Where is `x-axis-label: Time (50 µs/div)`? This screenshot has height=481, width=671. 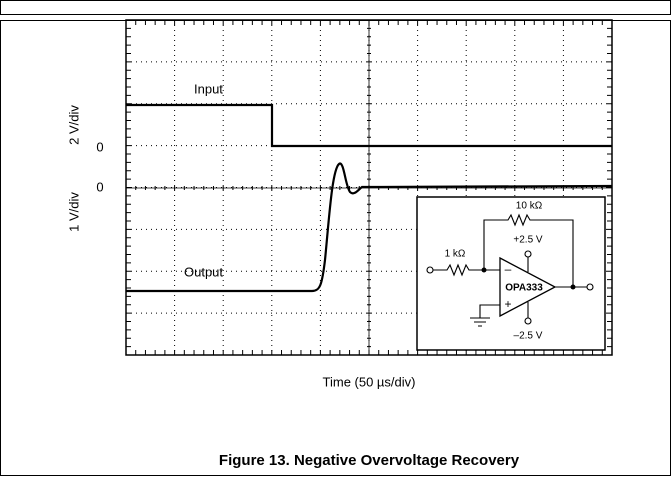 x-axis-label: Time (50 µs/div) is located at coordinates (369, 381).